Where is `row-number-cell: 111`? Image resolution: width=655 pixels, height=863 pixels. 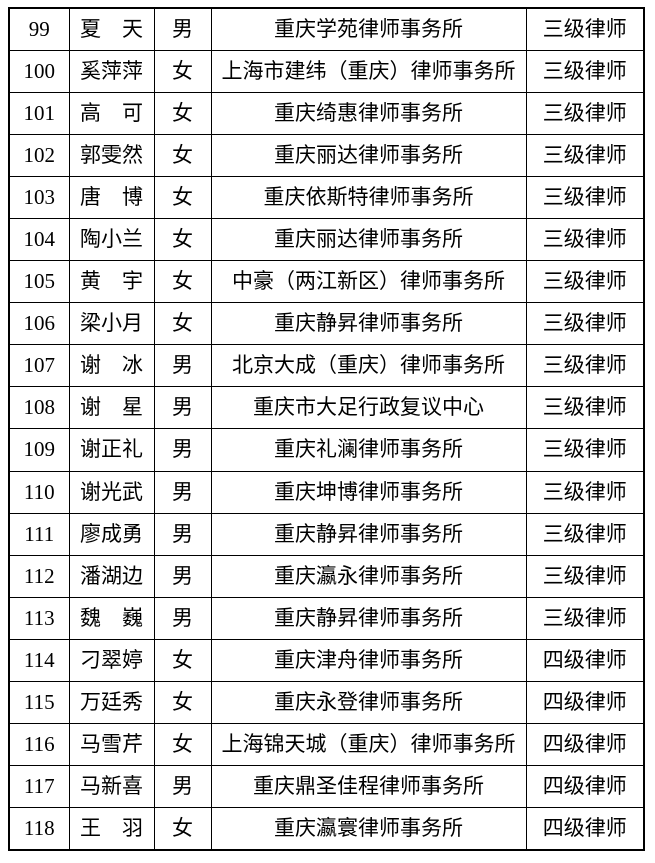
row-number-cell: 111 is located at coordinates (39, 534).